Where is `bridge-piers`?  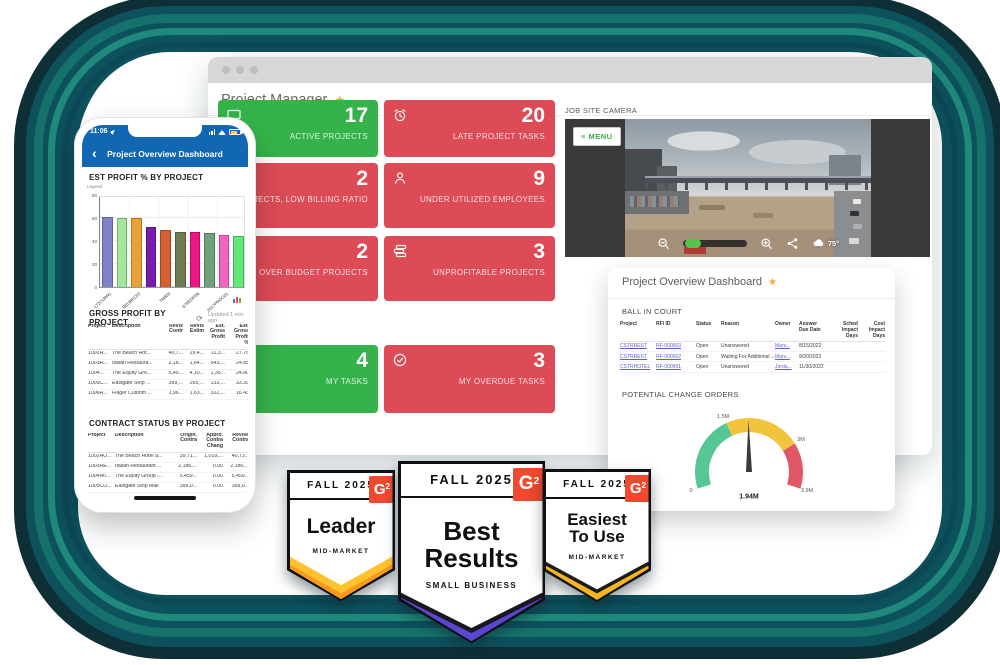 bridge-piers is located at coordinates (757, 186).